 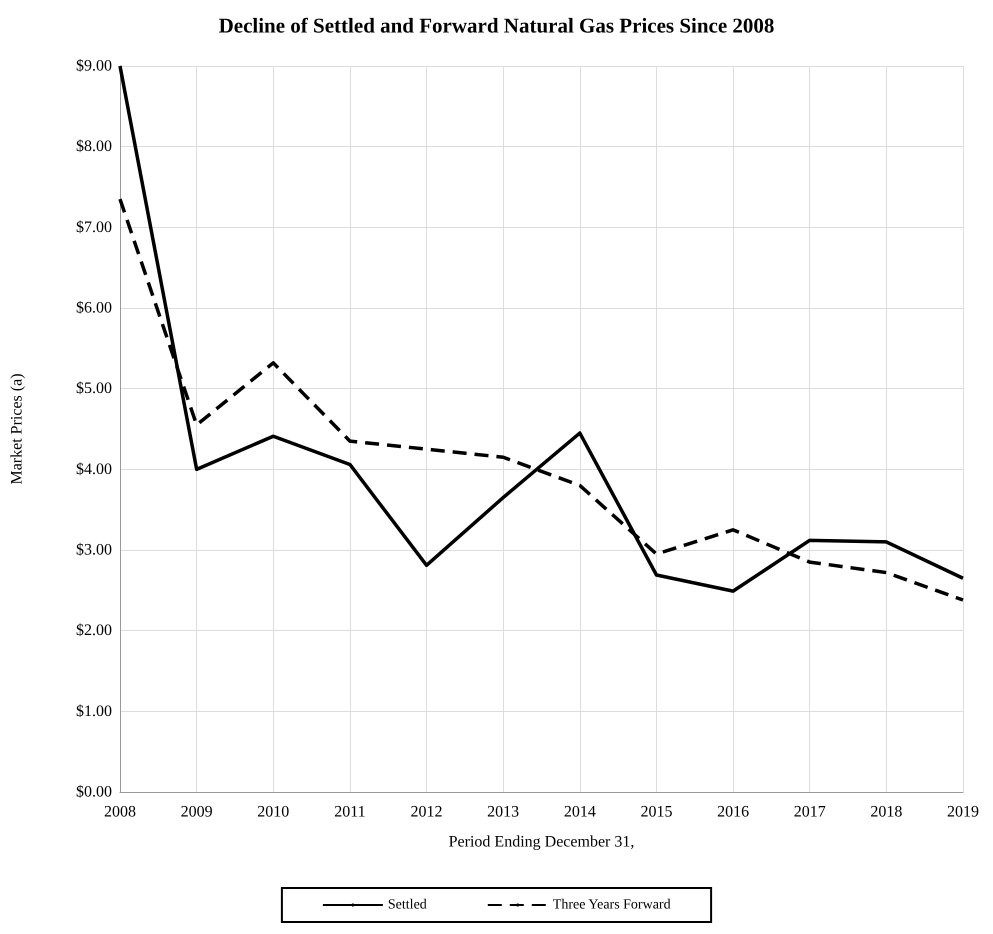 What do you see at coordinates (94, 227) in the screenshot?
I see `y-tick-label: $7.00` at bounding box center [94, 227].